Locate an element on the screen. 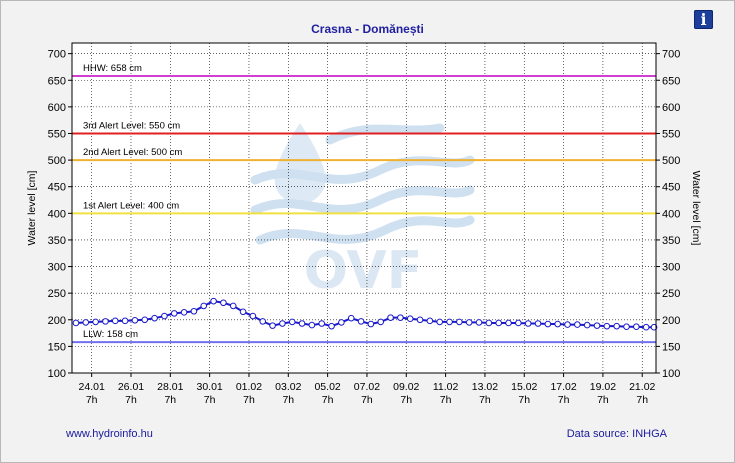 Image resolution: width=735 pixels, height=463 pixels. x-tick-date: 13.02 is located at coordinates (485, 387).